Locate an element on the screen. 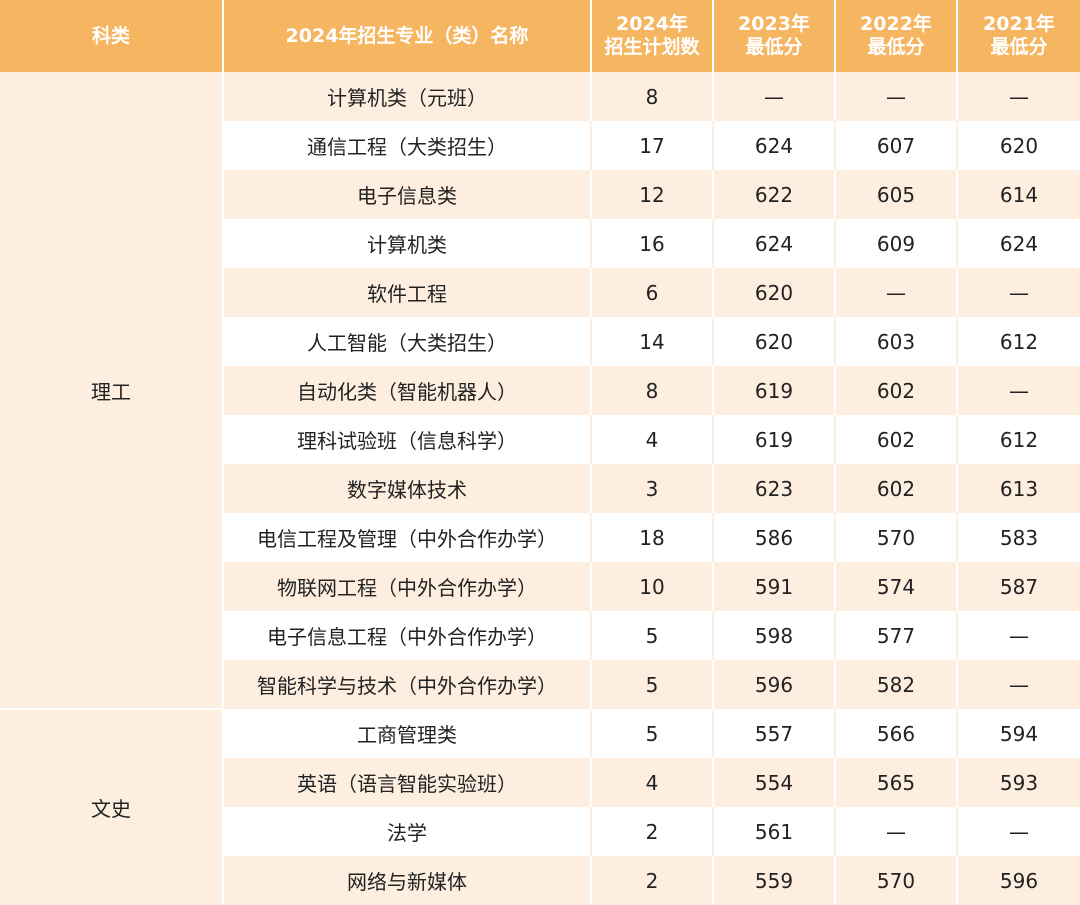  cell-major: 计算机类（元班） is located at coordinates (408, 96).